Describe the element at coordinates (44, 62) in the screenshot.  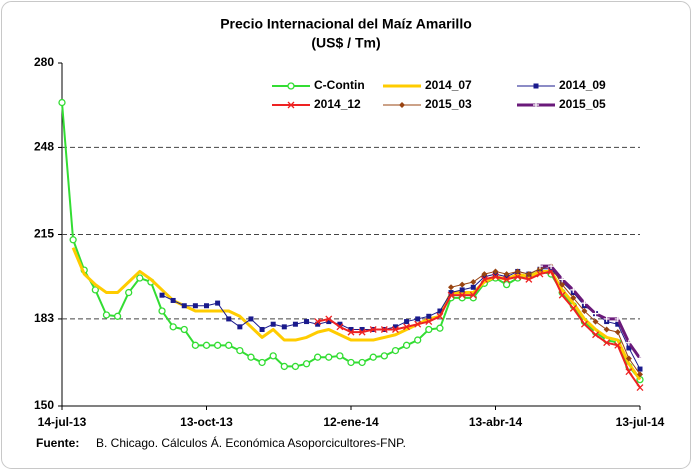
I see `y-tick-label: 280` at that location.